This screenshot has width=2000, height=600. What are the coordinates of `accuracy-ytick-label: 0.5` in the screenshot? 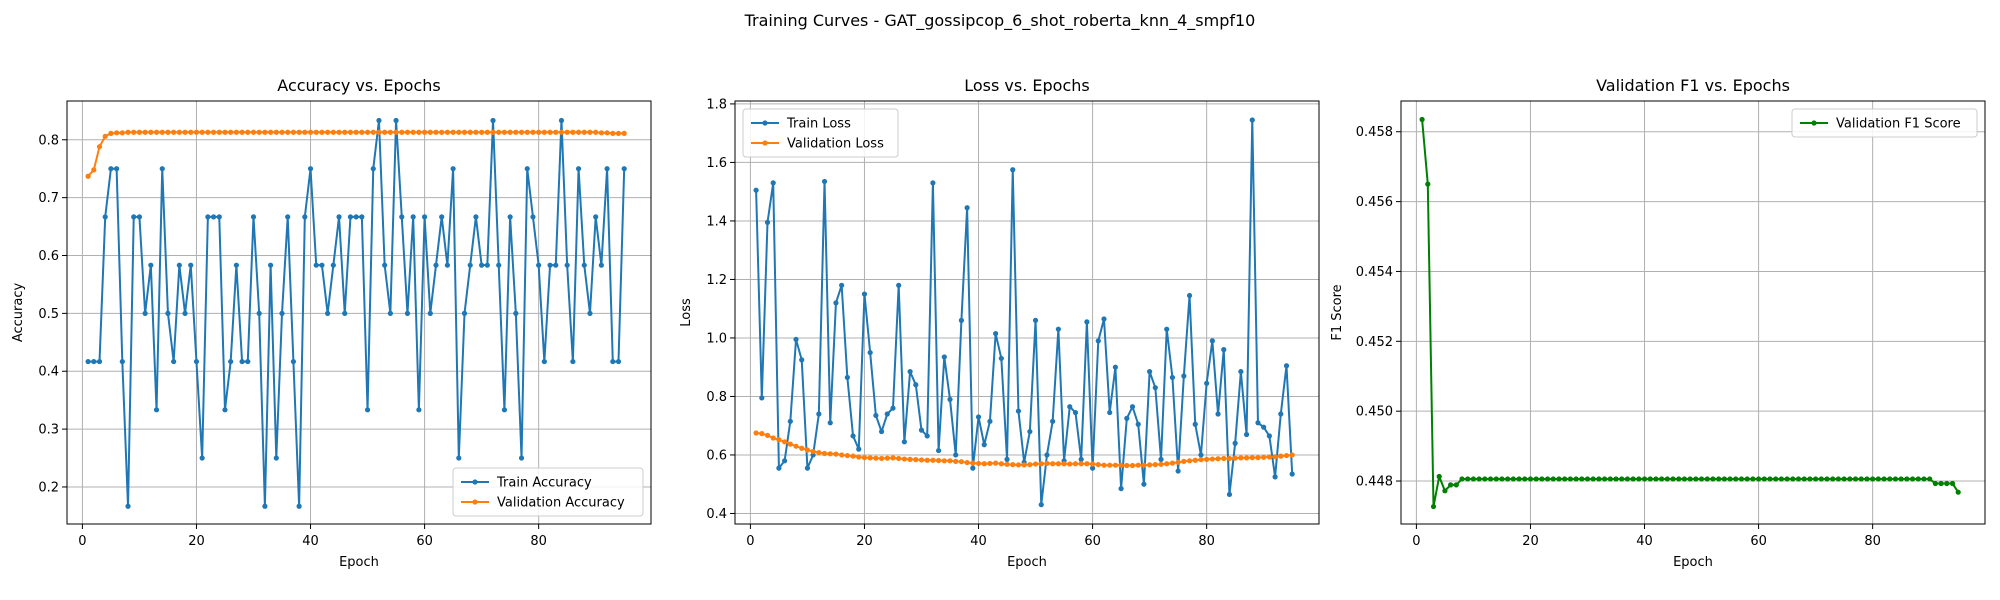 It's located at (48, 314).